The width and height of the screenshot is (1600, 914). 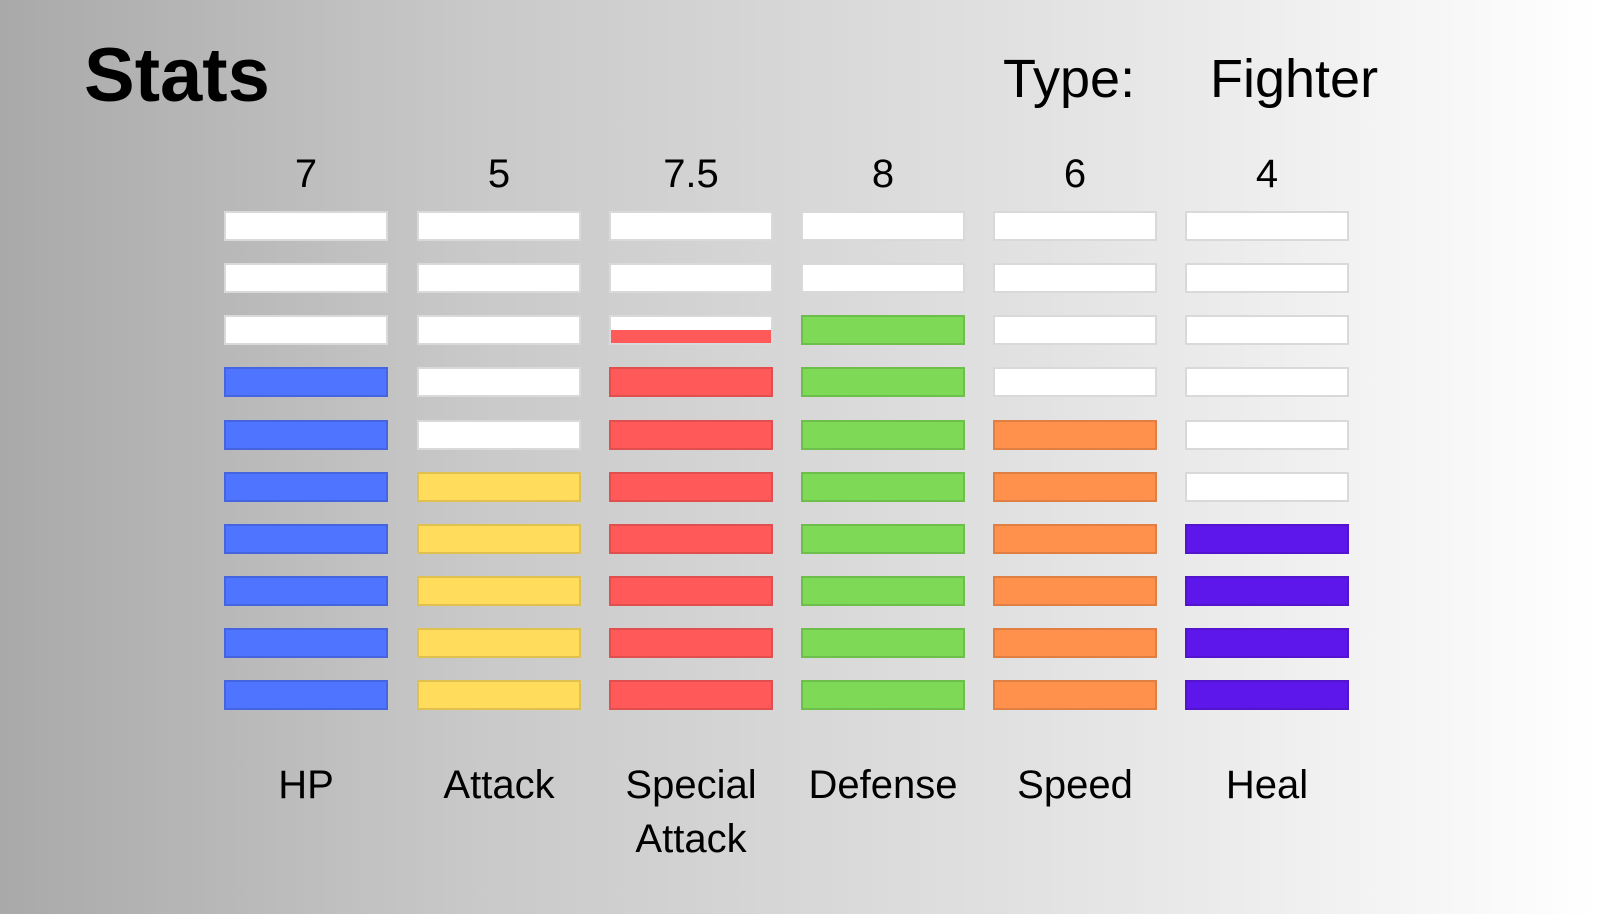 I want to click on stat-category-label: Special Attack, so click(x=691, y=812).